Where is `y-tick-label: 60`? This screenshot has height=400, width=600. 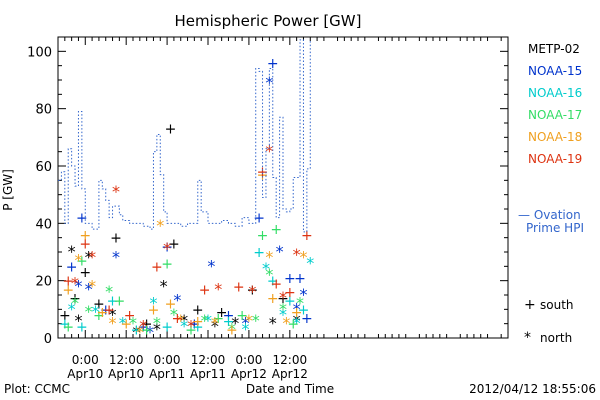
y-tick-label: 60 is located at coordinates (43, 167).